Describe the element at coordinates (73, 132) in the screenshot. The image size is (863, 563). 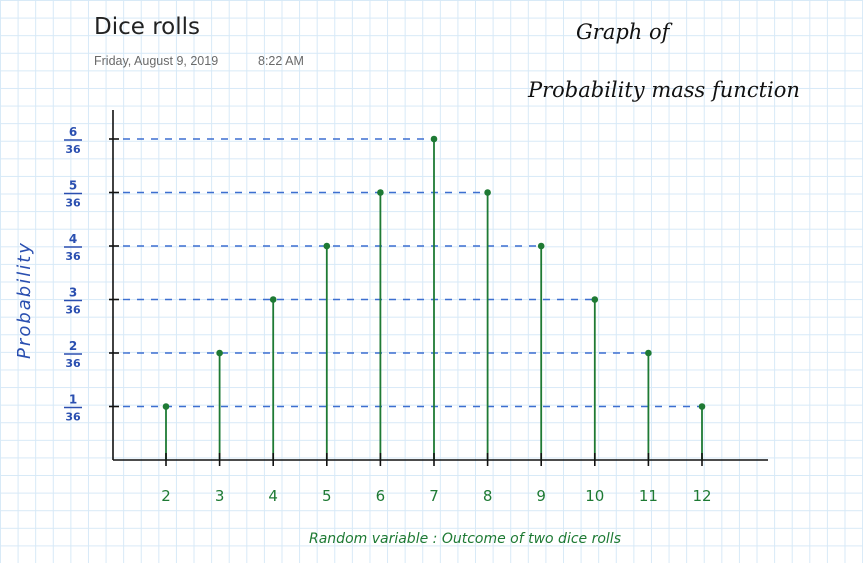
I see `y-tick-numerator-6: 6` at that location.